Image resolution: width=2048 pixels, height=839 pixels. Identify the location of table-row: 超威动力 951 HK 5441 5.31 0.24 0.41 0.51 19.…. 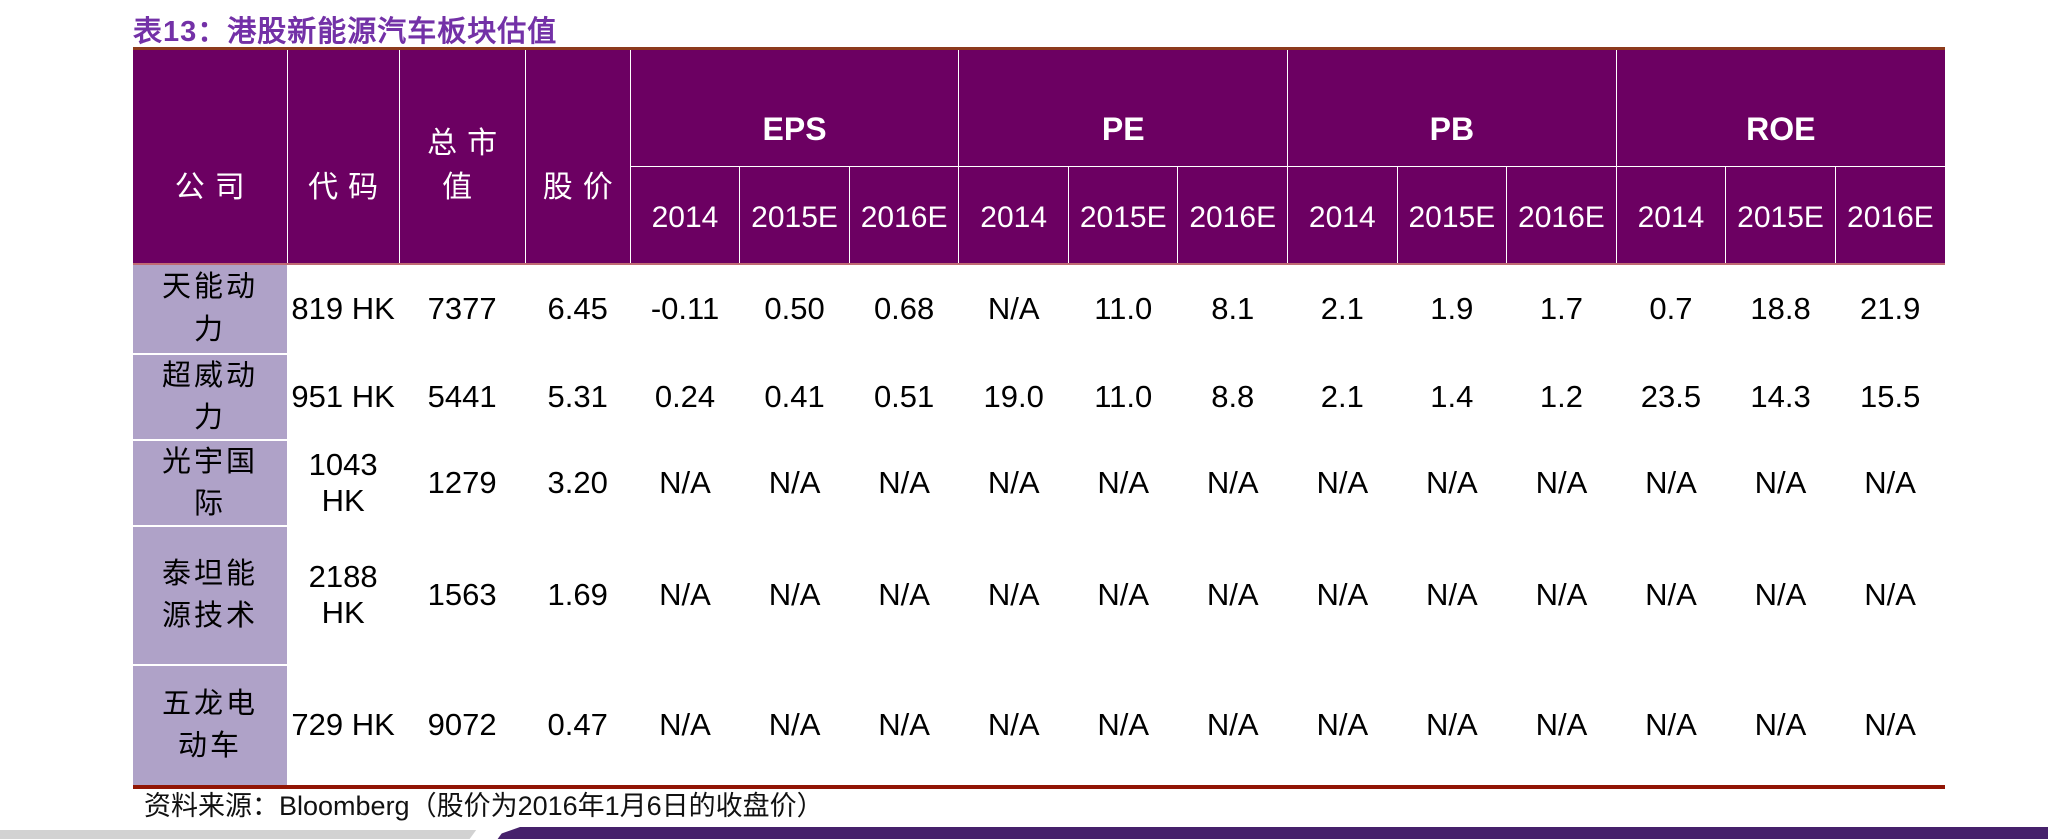
(1039, 397).